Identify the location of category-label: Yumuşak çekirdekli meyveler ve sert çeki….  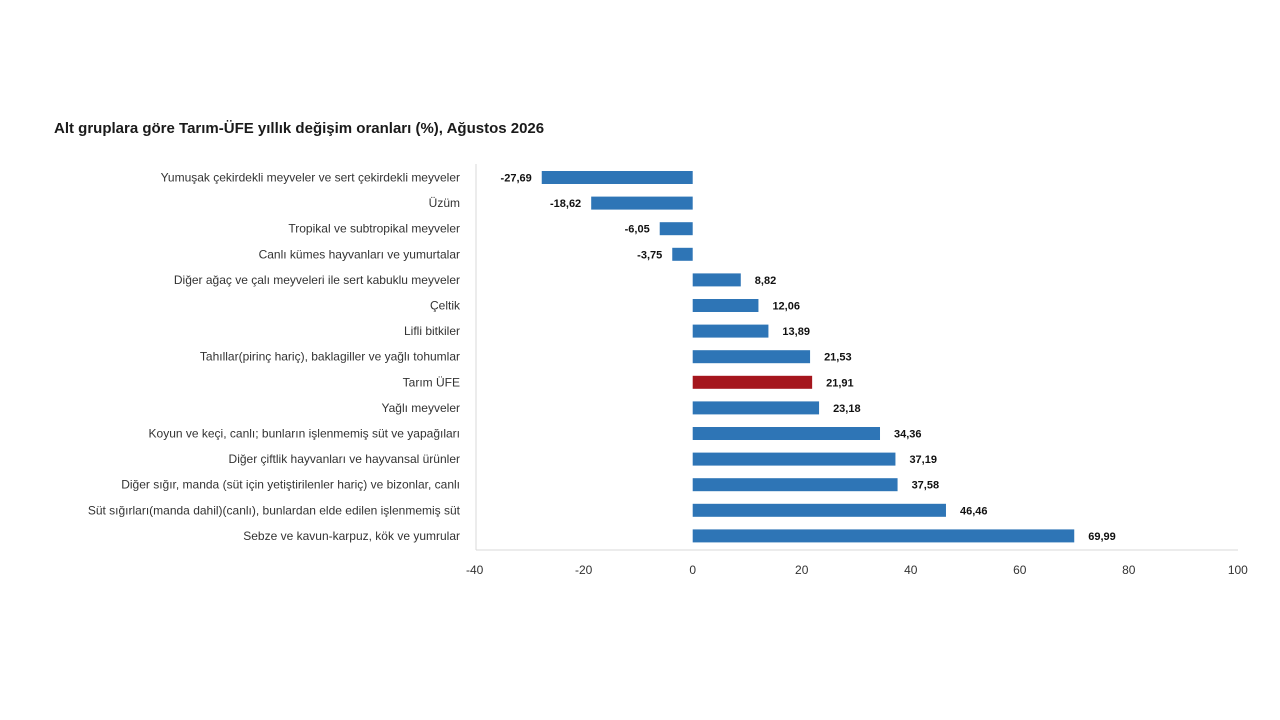
(310, 178).